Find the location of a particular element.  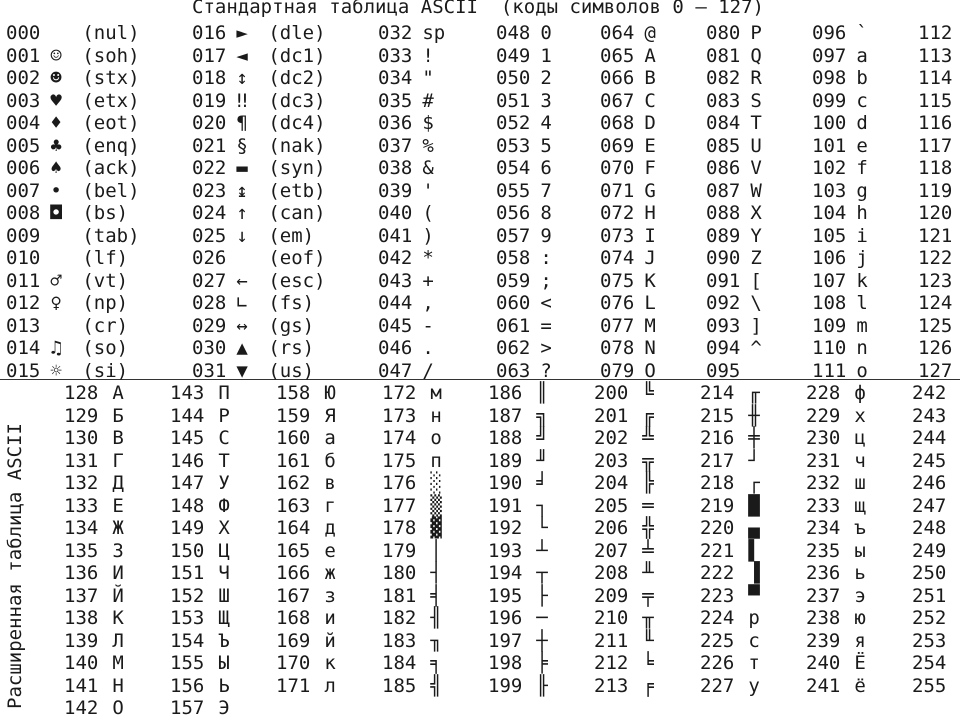

char-glyph: └ is located at coordinates (542, 528).